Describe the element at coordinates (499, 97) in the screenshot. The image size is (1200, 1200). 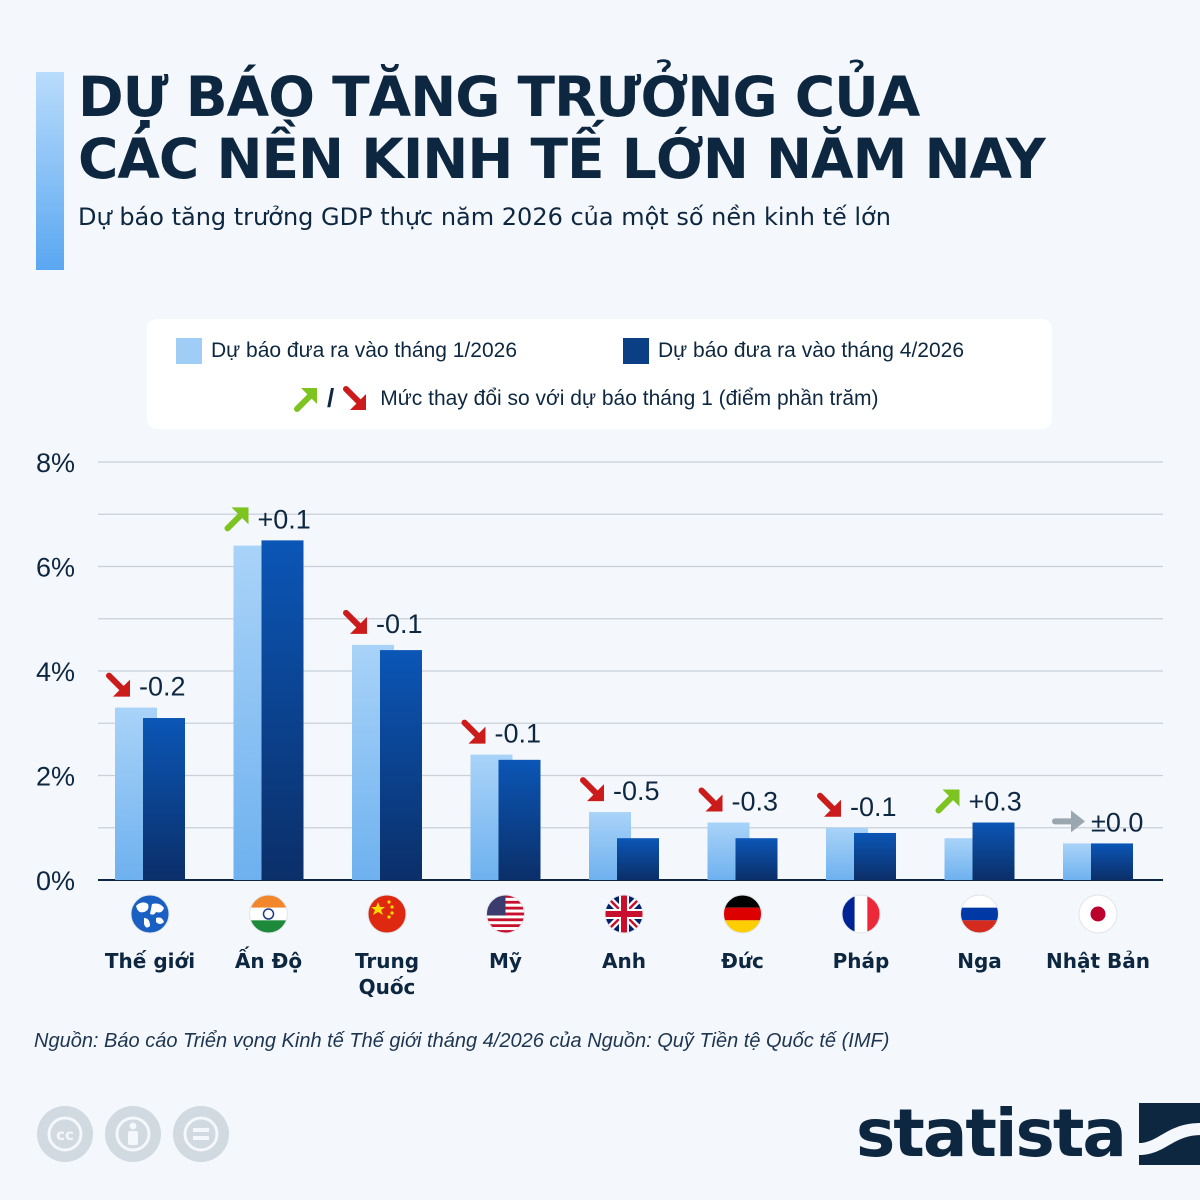
I see `title-line-1: DỰ BÁO TĂNG TRƯỞNG CỦA` at that location.